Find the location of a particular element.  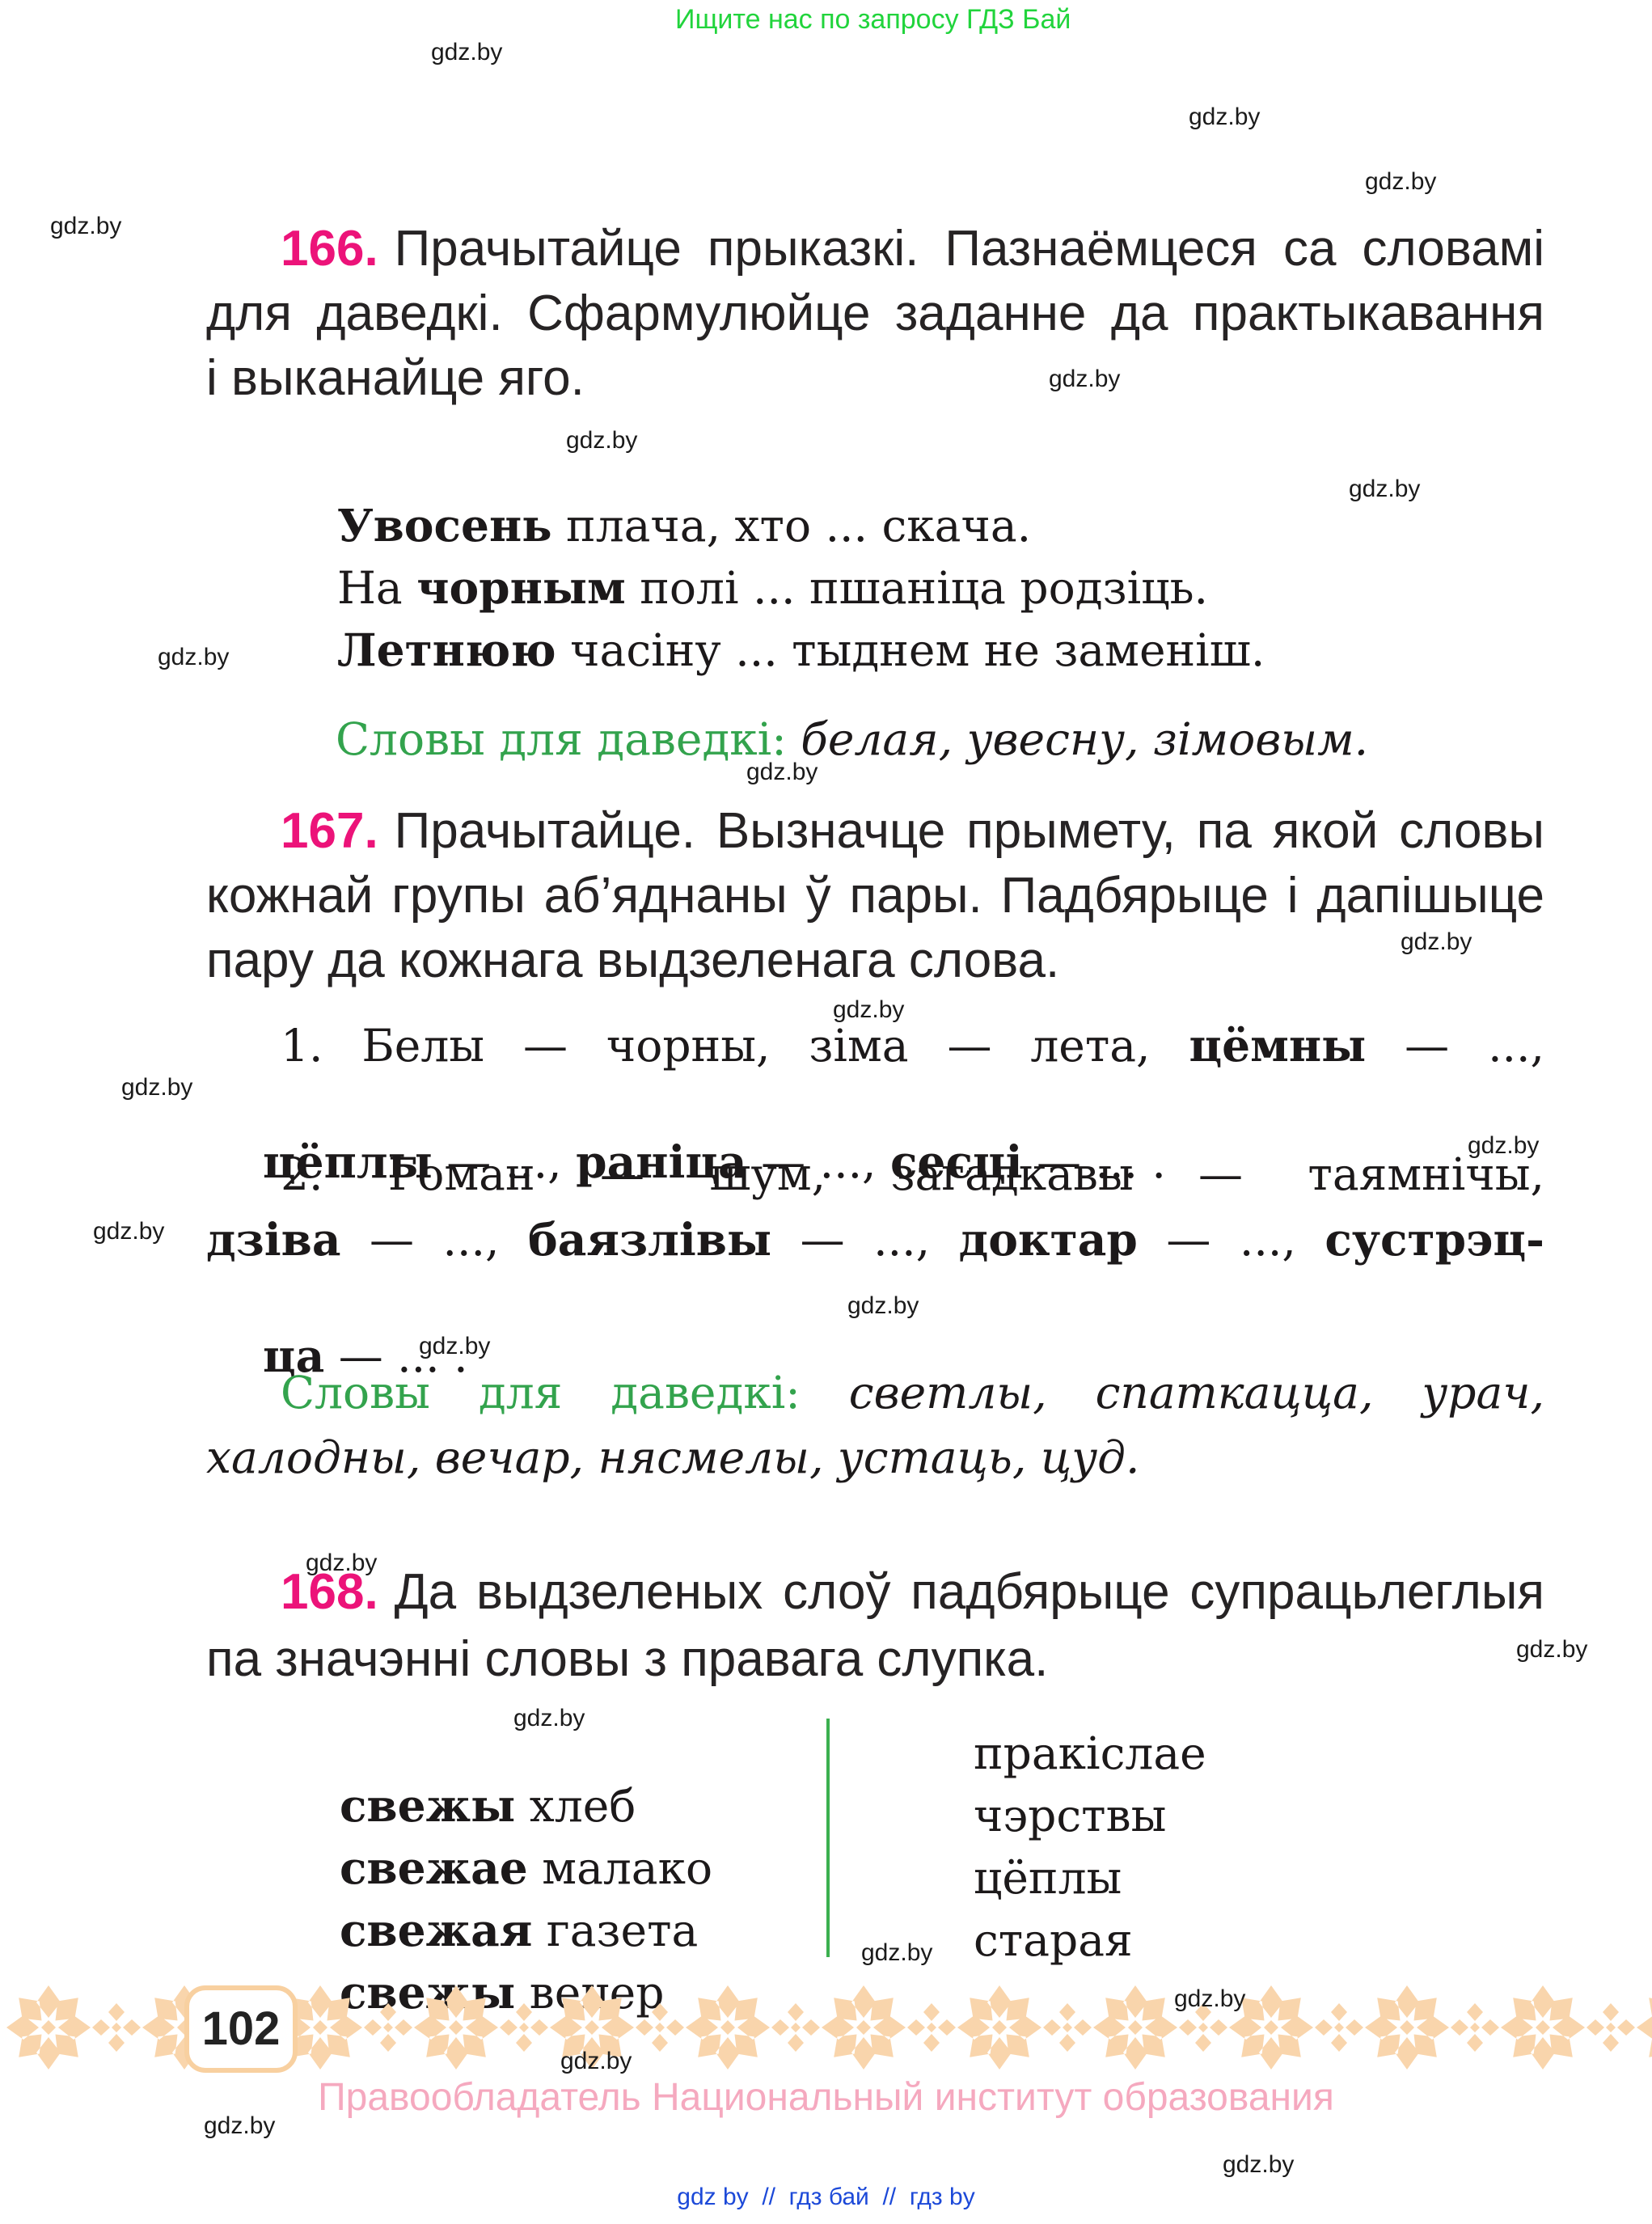

page-number-badge: 102 is located at coordinates (241, 2029).